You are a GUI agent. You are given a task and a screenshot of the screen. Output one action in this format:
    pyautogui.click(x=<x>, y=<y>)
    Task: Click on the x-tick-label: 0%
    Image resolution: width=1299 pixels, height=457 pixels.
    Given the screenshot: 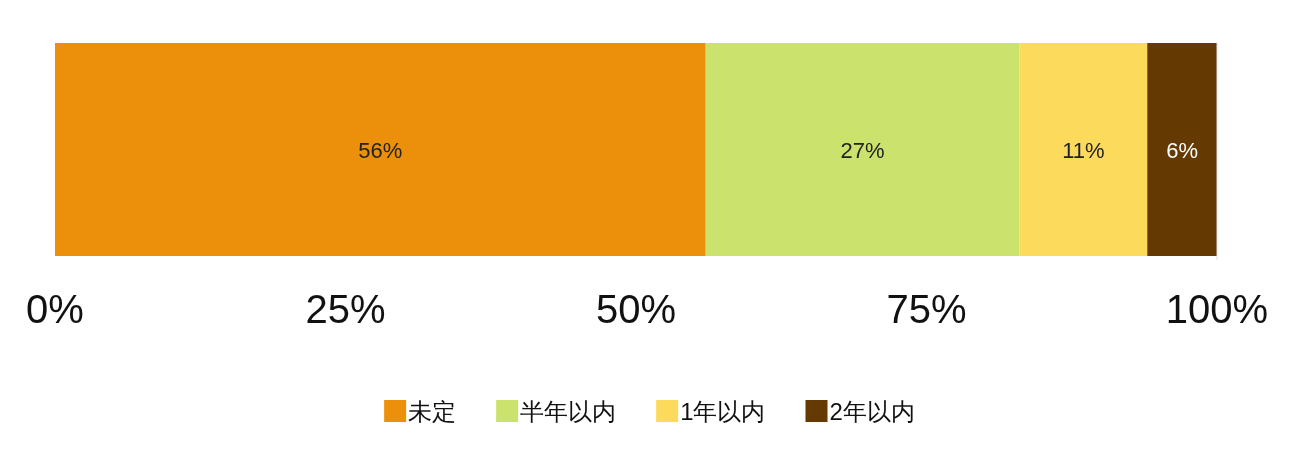 What is the action you would take?
    pyautogui.click(x=55, y=309)
    